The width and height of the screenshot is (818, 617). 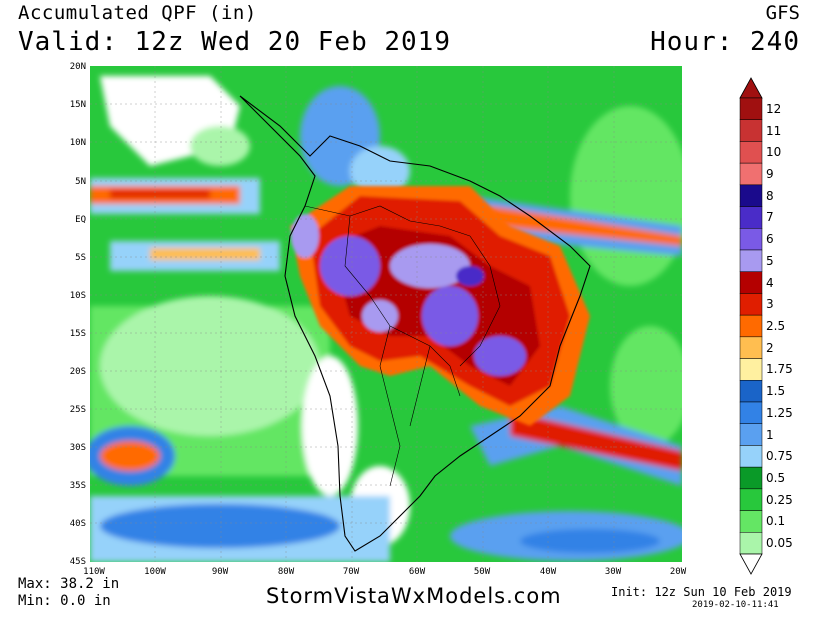 What do you see at coordinates (77, 372) in the screenshot?
I see `lat-label-20s: 20S` at bounding box center [77, 372].